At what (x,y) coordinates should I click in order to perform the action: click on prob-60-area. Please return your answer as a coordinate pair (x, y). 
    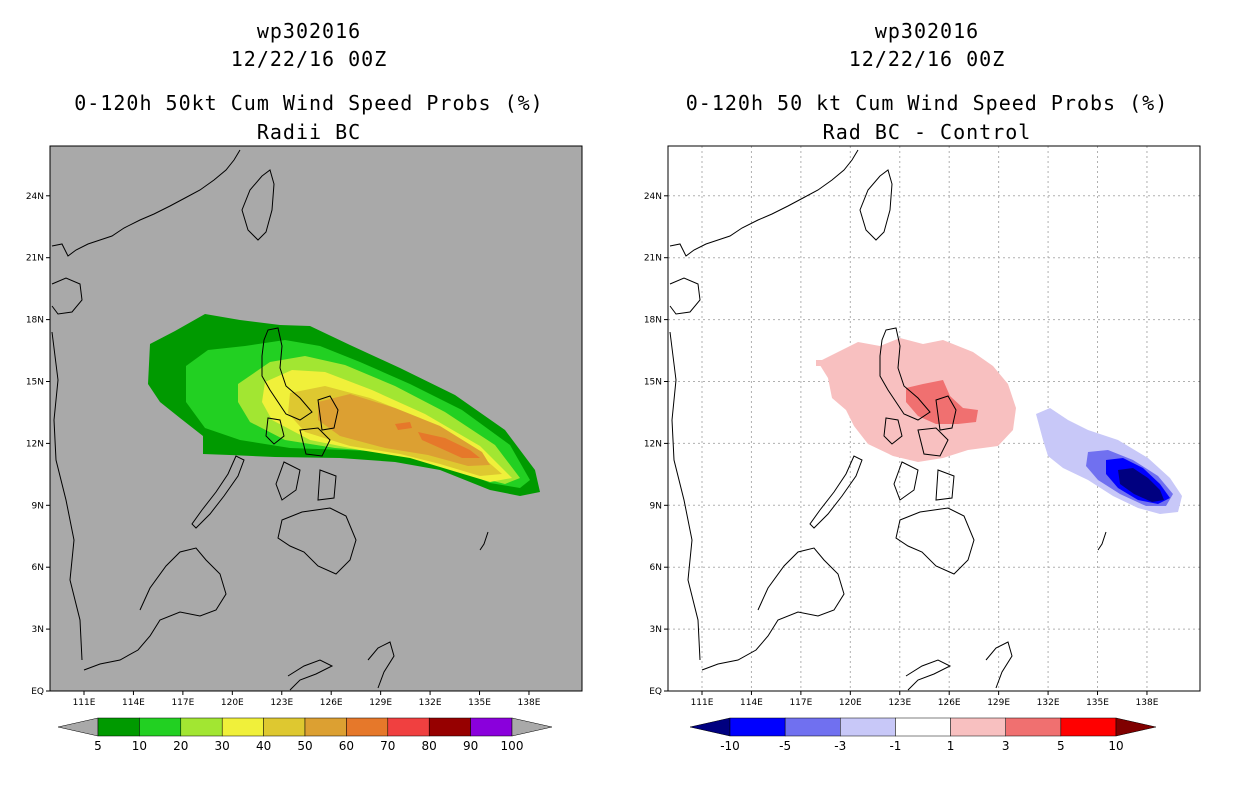
    Looking at the image, I should click on (403, 426).